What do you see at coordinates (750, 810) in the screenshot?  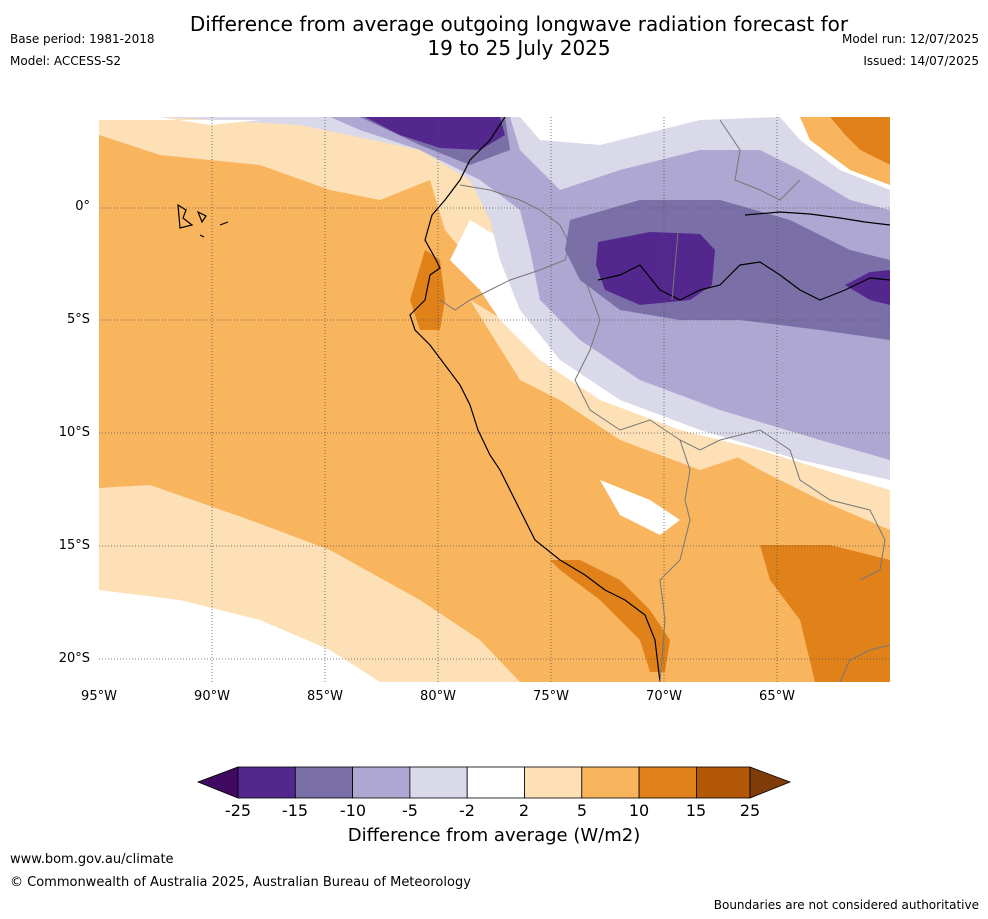 I see `colorbar-tick-9: 25` at bounding box center [750, 810].